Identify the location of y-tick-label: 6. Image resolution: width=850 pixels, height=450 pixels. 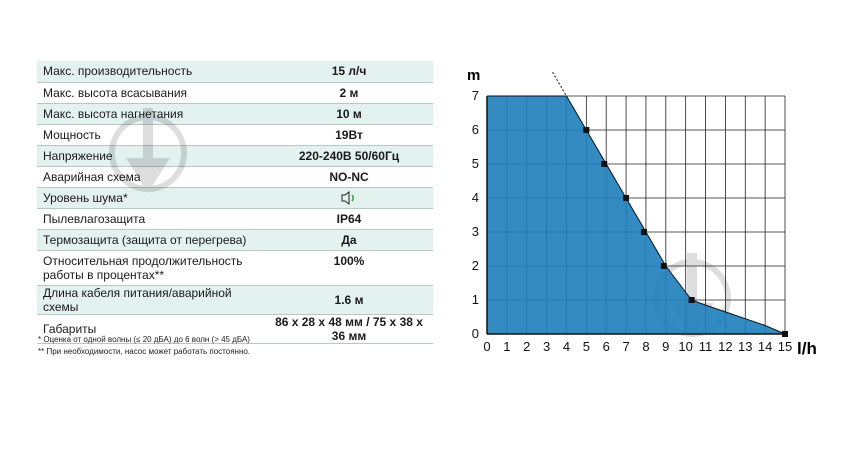
(475, 129).